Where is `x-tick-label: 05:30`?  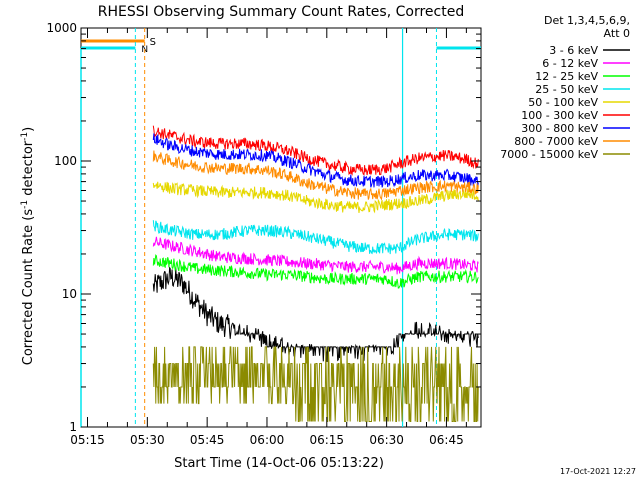 x-tick-label: 05:30 is located at coordinates (147, 440).